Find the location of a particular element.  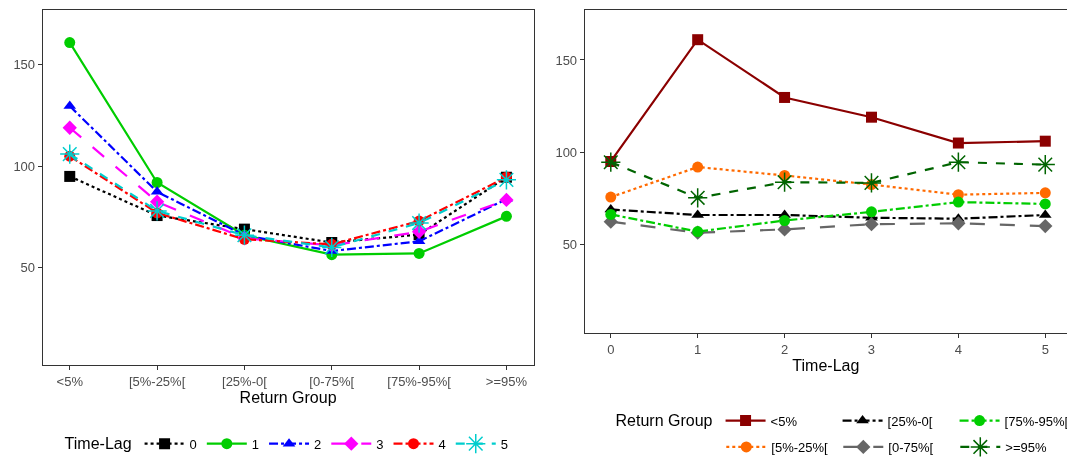

x-tick-label: 0 is located at coordinates (611, 349).